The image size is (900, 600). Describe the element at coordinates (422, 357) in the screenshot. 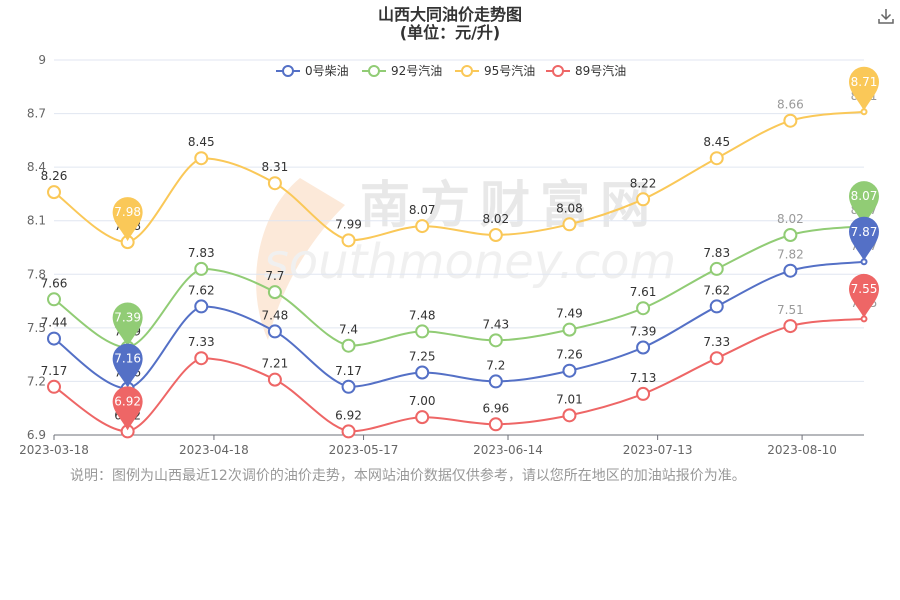

I see `data-label: 7.25` at that location.